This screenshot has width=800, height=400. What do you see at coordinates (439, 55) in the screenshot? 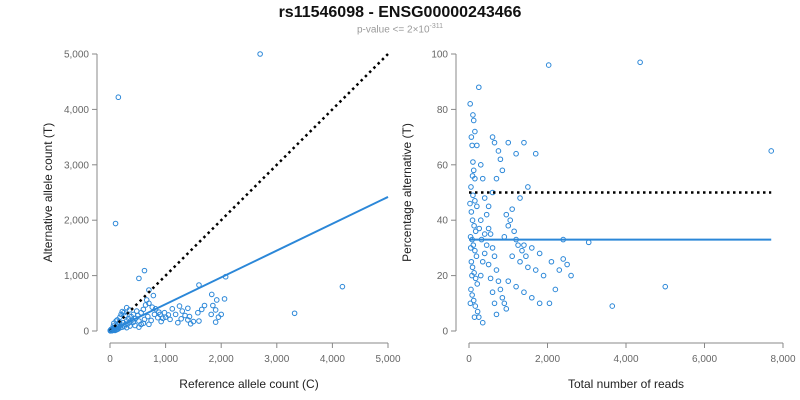
I see `chart-right-y-tick-label: 100` at bounding box center [439, 55].